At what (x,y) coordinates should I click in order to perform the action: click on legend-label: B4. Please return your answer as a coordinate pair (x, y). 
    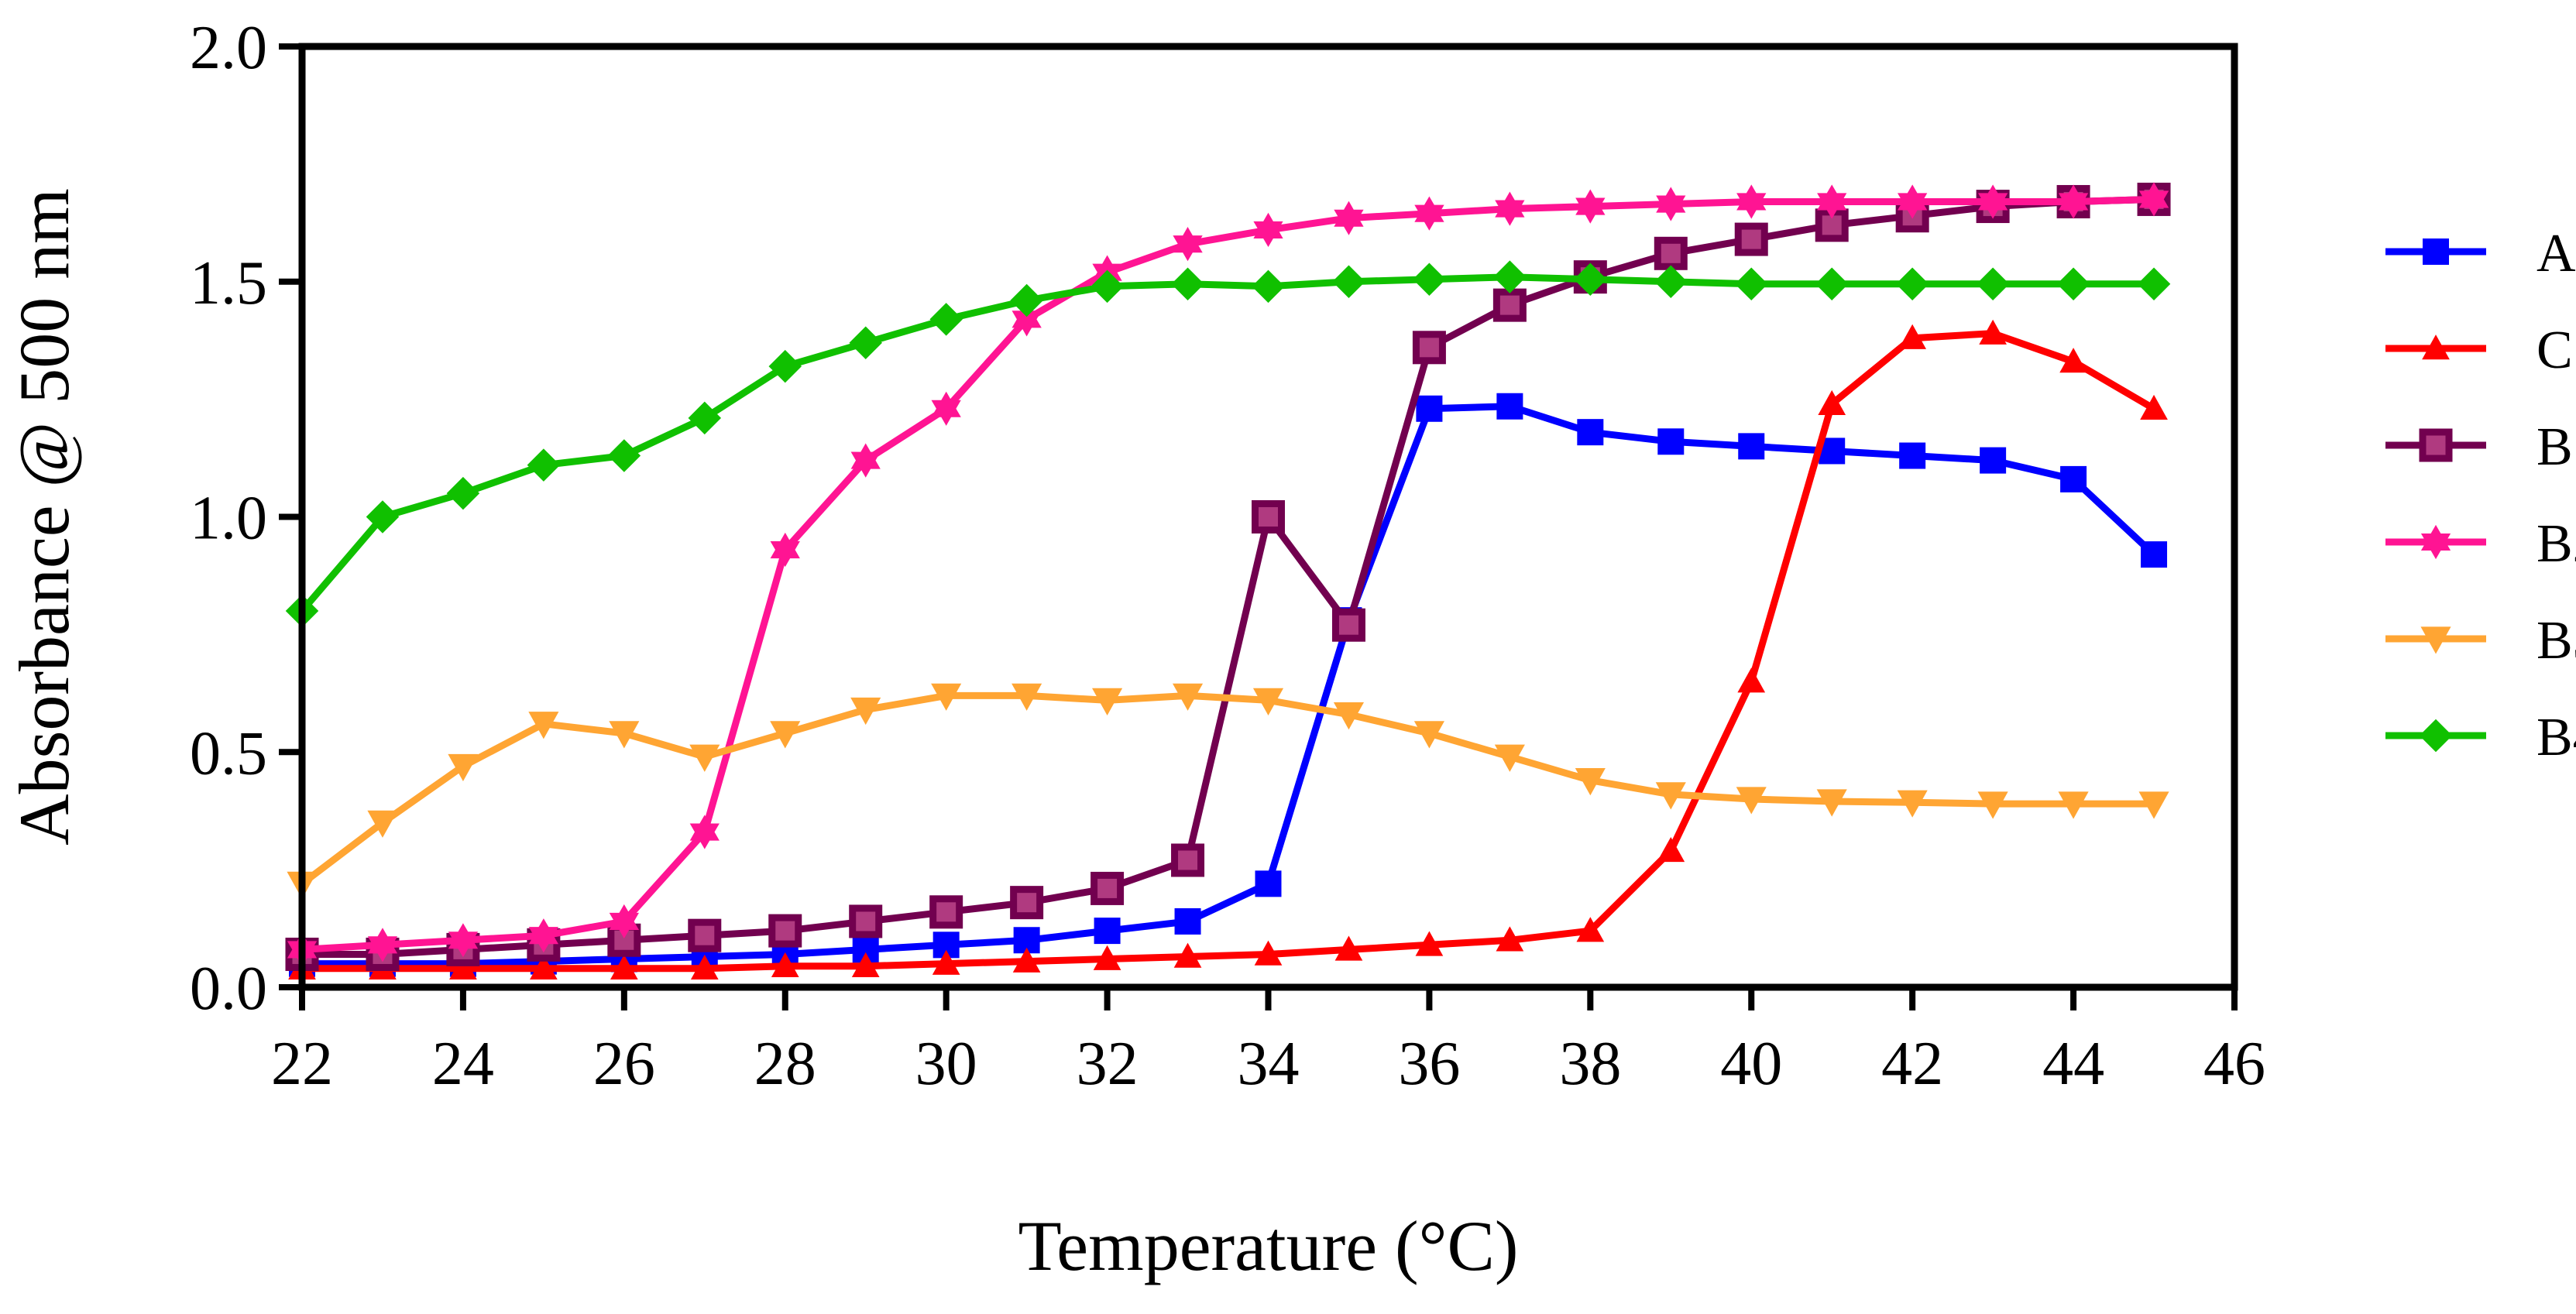
    Looking at the image, I should click on (2556, 737).